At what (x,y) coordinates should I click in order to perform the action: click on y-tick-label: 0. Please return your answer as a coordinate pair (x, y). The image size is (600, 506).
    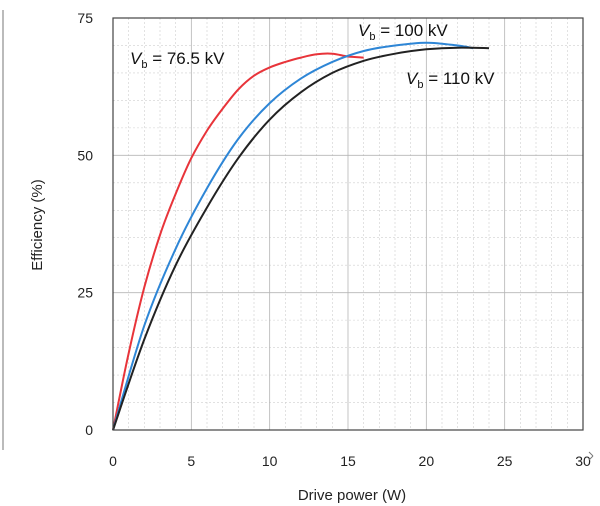
    Looking at the image, I should click on (89, 430).